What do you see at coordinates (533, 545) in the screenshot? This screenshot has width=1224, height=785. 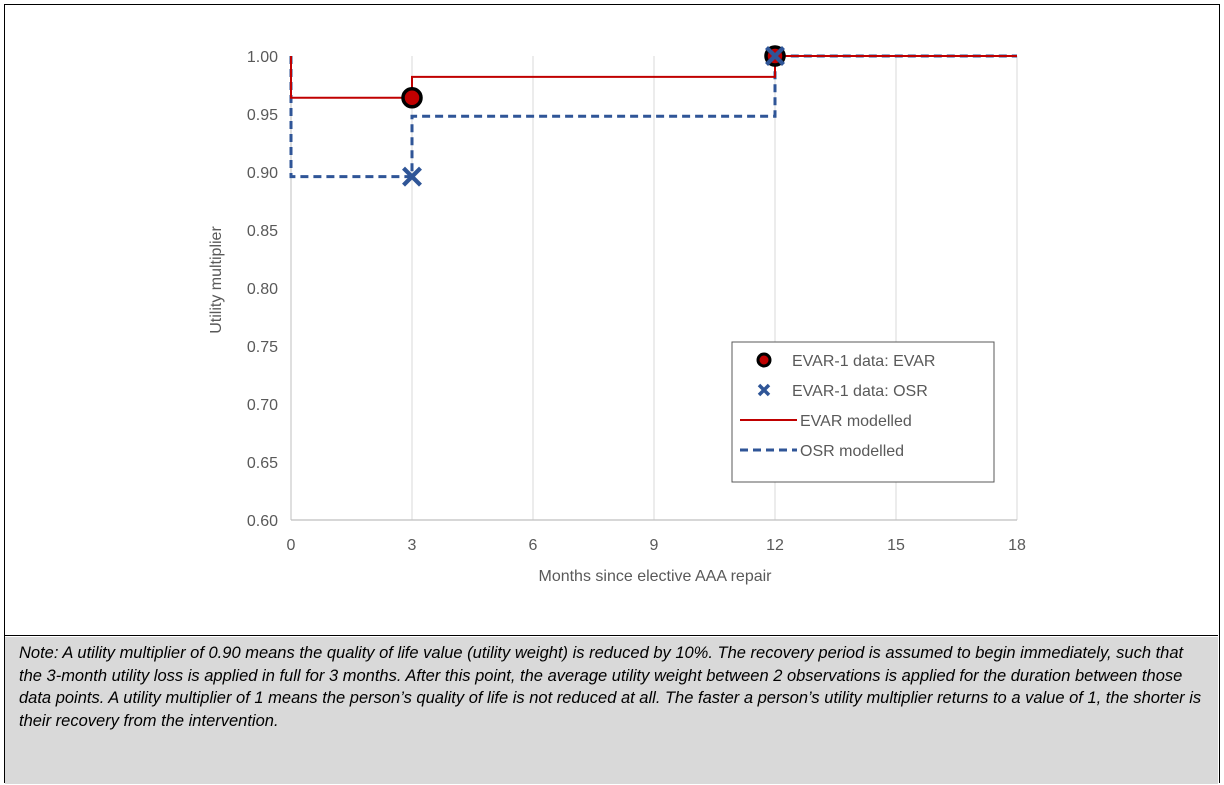 I see `x-tick-label: 6` at bounding box center [533, 545].